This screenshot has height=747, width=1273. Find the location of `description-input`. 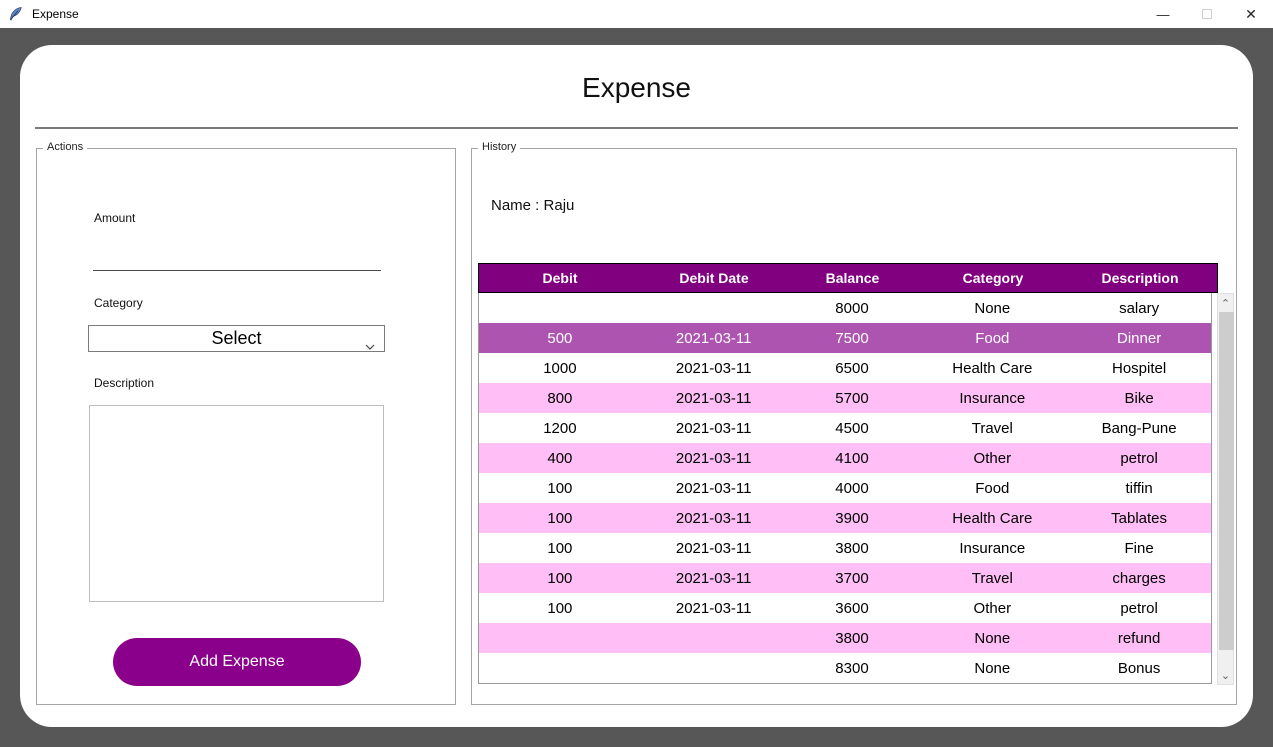

description-input is located at coordinates (236, 503).